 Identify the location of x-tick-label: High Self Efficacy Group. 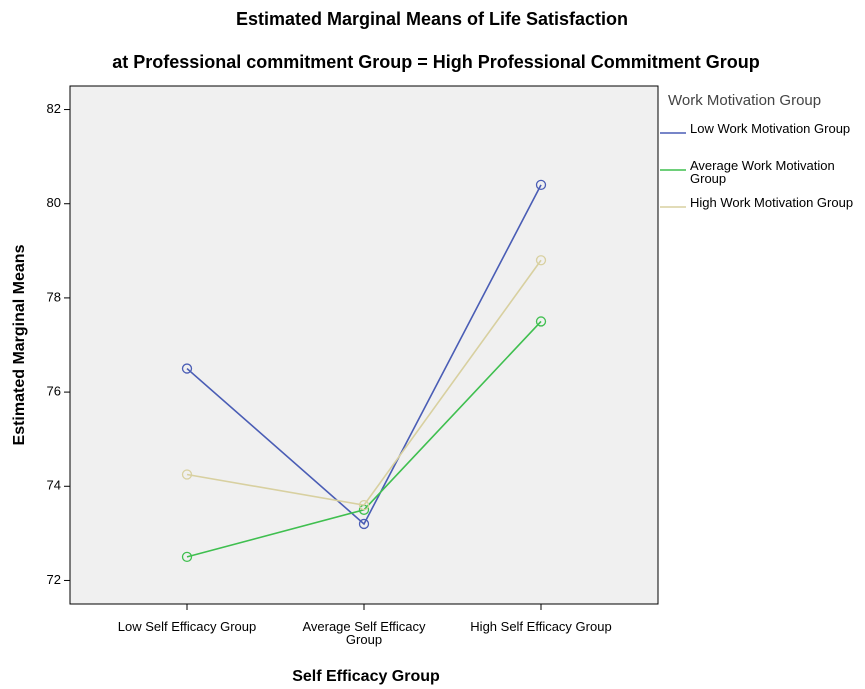
(541, 626).